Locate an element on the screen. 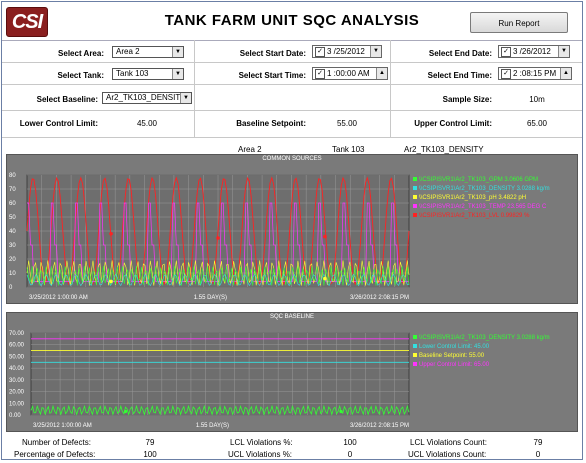 Image resolution: width=586 pixels, height=463 pixels. sample-size-value: 10m is located at coordinates (537, 99).